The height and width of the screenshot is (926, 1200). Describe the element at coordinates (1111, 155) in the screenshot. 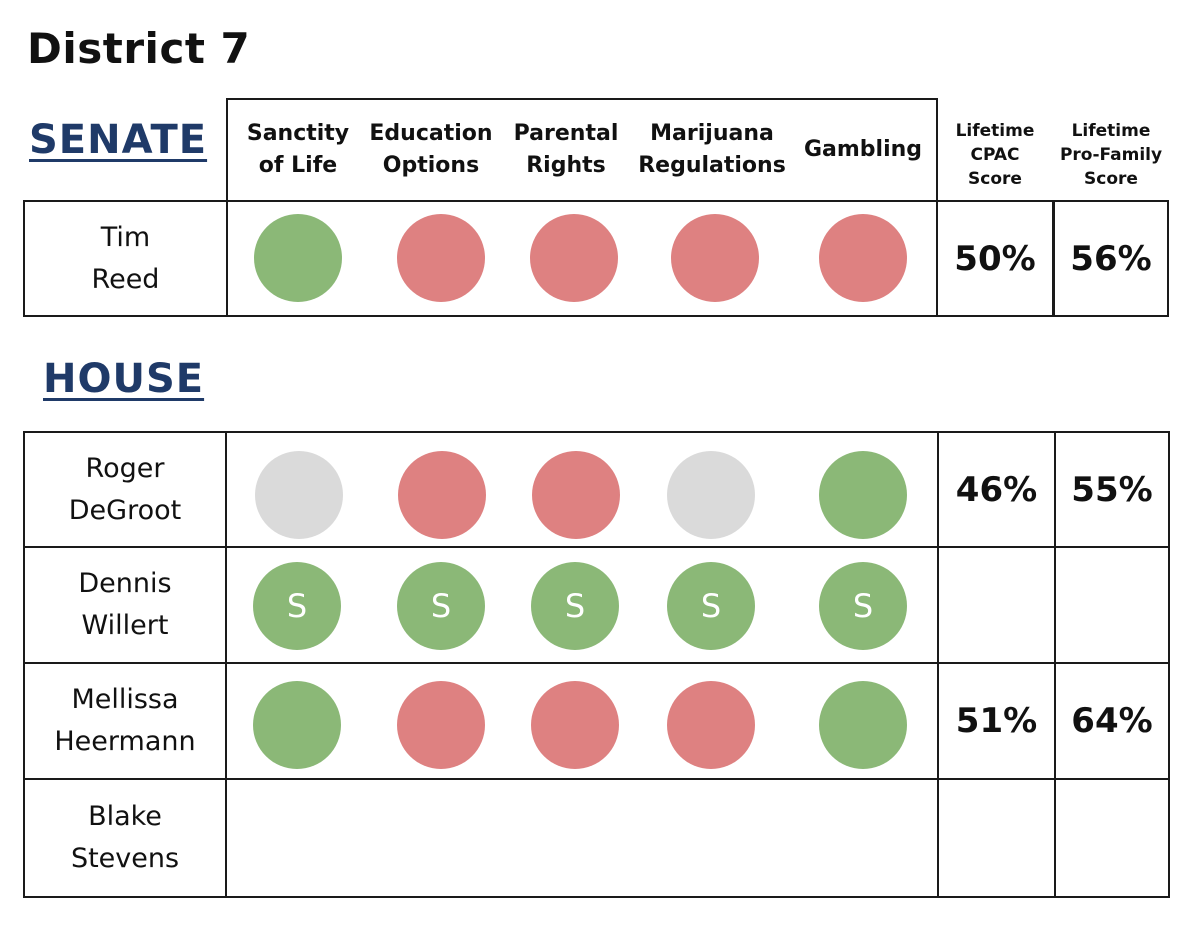

I see `header-pro-family-score: Lifetime Pro-Family Score` at that location.